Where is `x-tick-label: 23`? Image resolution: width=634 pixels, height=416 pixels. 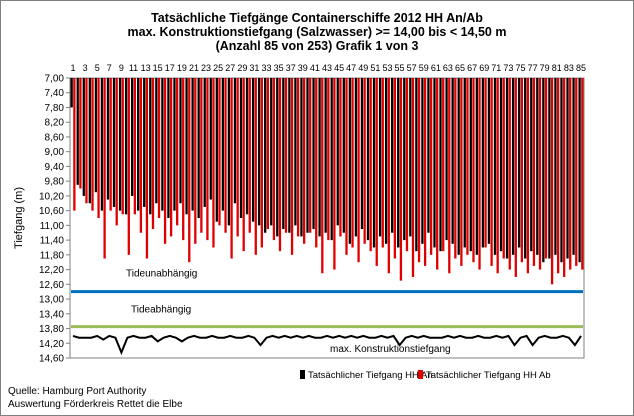 x-tick-label: 23 is located at coordinates (206, 68).